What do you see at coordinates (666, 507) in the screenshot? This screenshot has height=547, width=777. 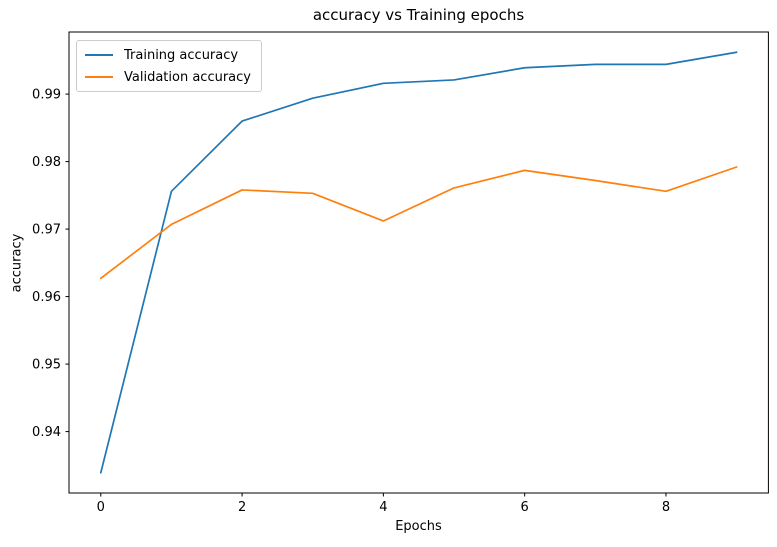 I see `x-tick-label: 8` at bounding box center [666, 507].